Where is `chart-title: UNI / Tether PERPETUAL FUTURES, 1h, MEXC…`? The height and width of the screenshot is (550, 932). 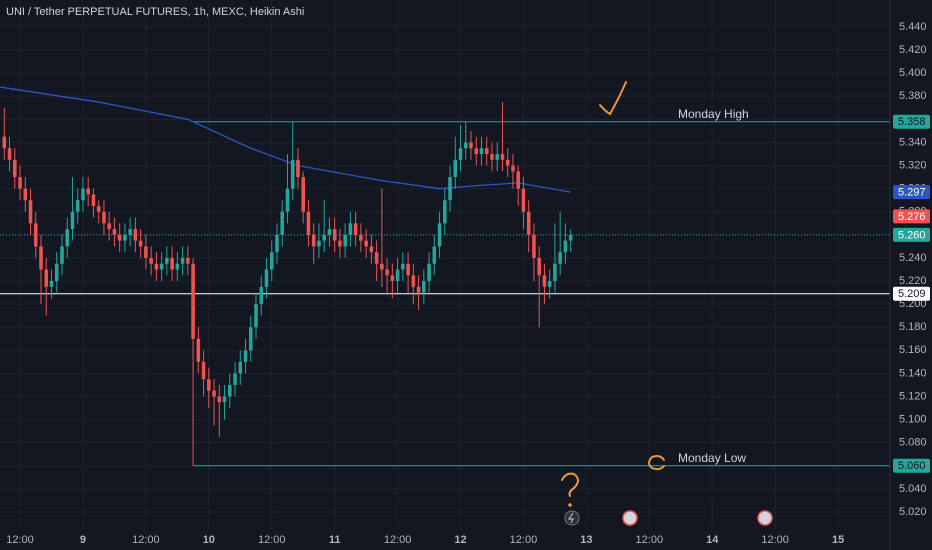 chart-title: UNI / Tether PERPETUAL FUTURES, 1h, MEXC… is located at coordinates (155, 12).